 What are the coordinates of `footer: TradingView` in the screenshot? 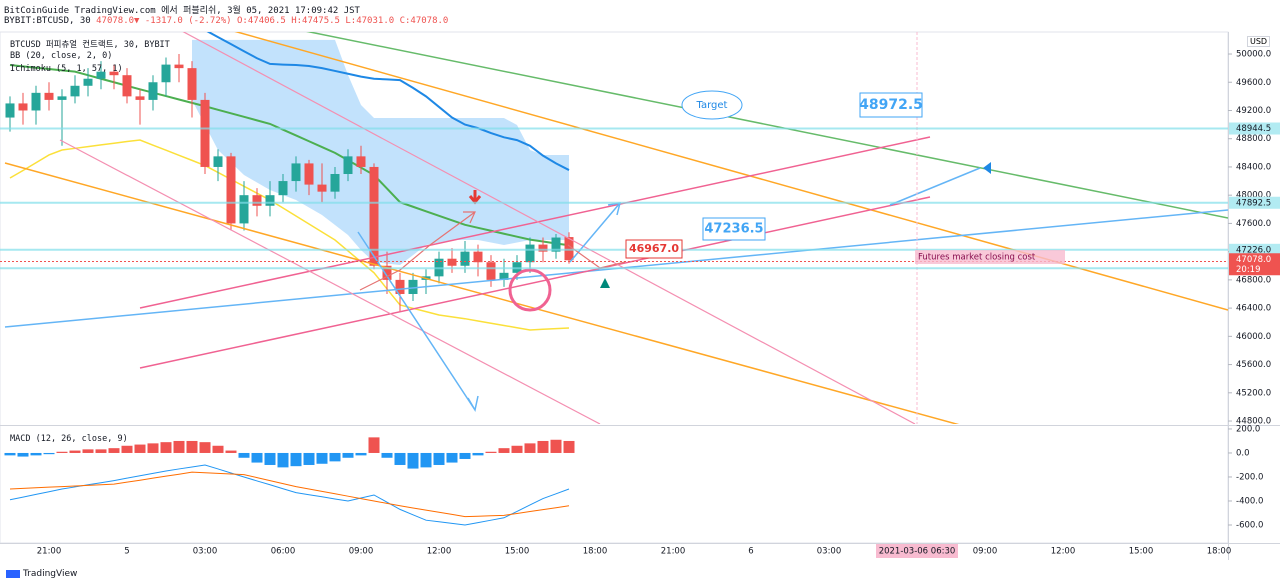 It's located at (41, 574).